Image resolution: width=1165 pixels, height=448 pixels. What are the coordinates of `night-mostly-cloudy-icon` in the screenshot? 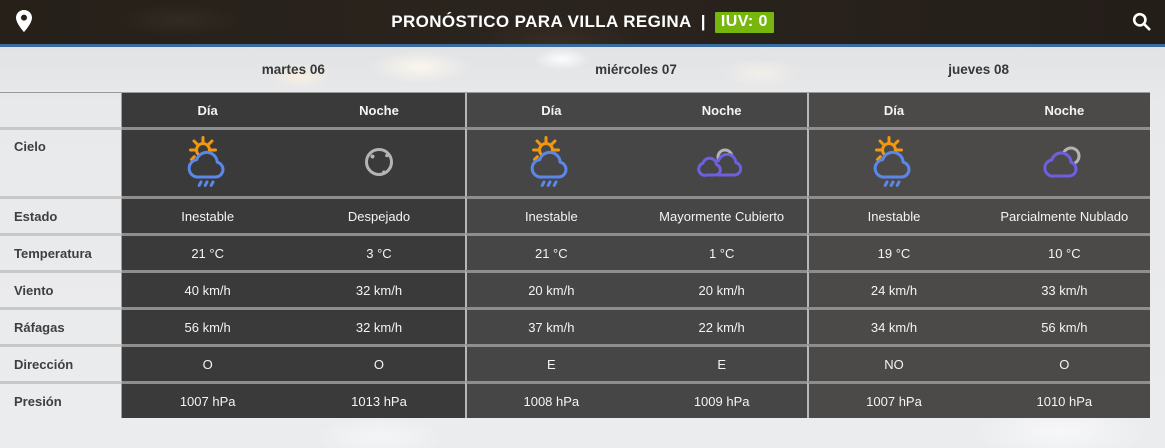 It's located at (722, 163).